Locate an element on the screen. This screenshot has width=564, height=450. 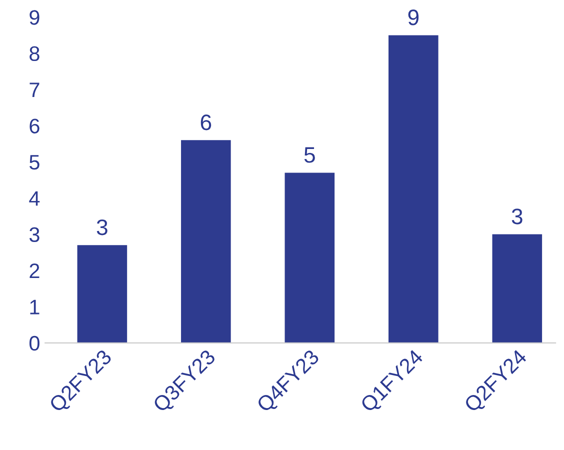
y-tick-label: 6 is located at coordinates (35, 126).